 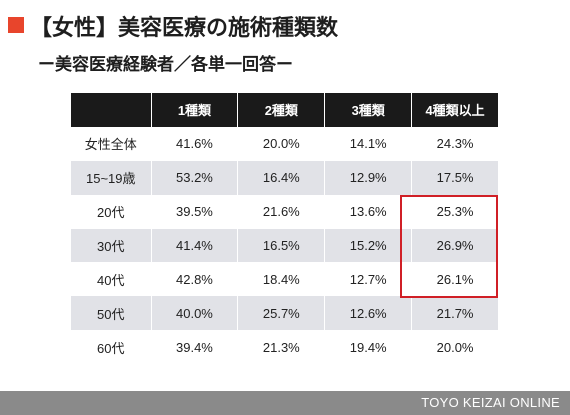 I want to click on footer-bar: TOYO KEIZAI ONLINE, so click(x=285, y=403).